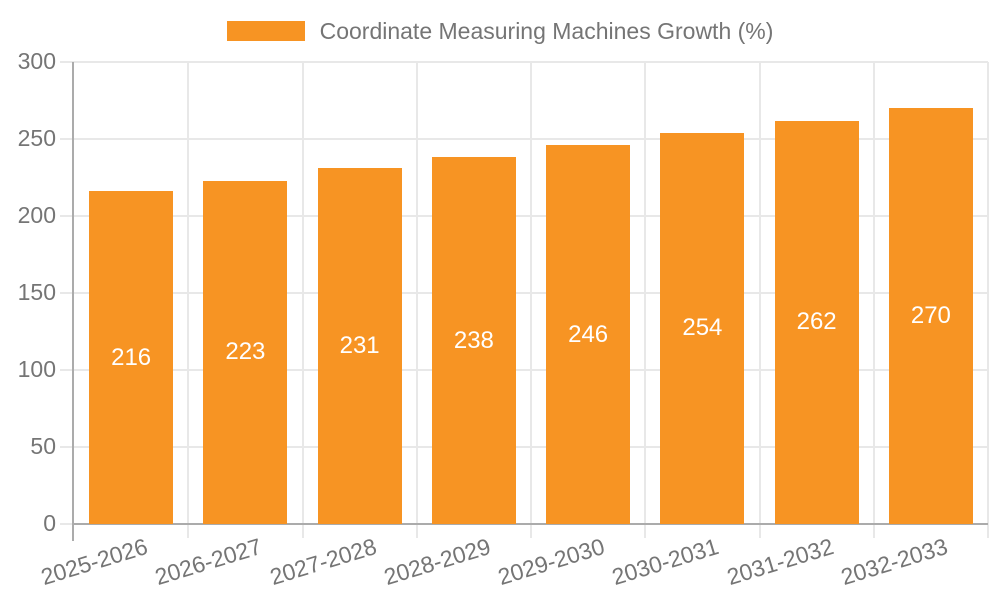  Describe the element at coordinates (36, 291) in the screenshot. I see `y-tick-label: 150` at that location.